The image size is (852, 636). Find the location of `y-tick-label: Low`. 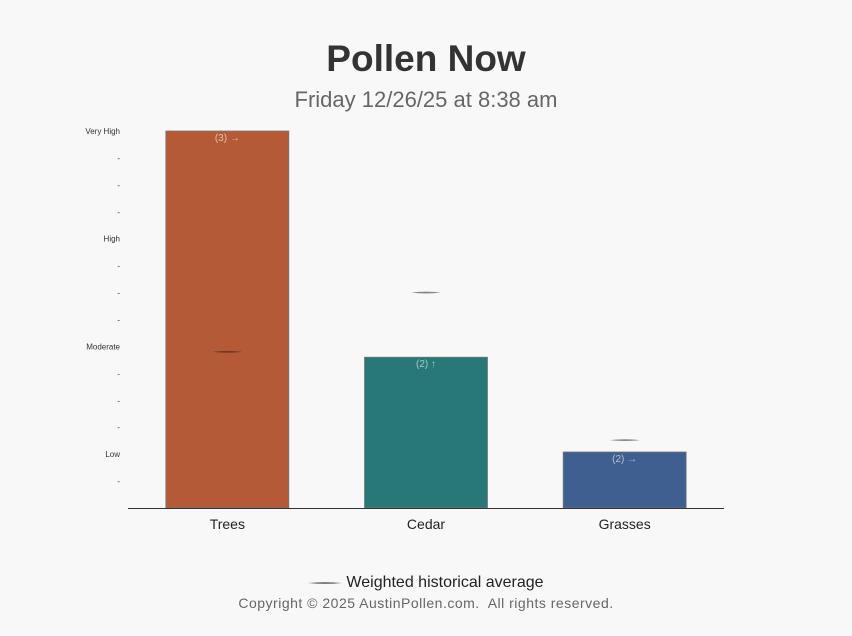

y-tick-label: Low is located at coordinates (112, 454).